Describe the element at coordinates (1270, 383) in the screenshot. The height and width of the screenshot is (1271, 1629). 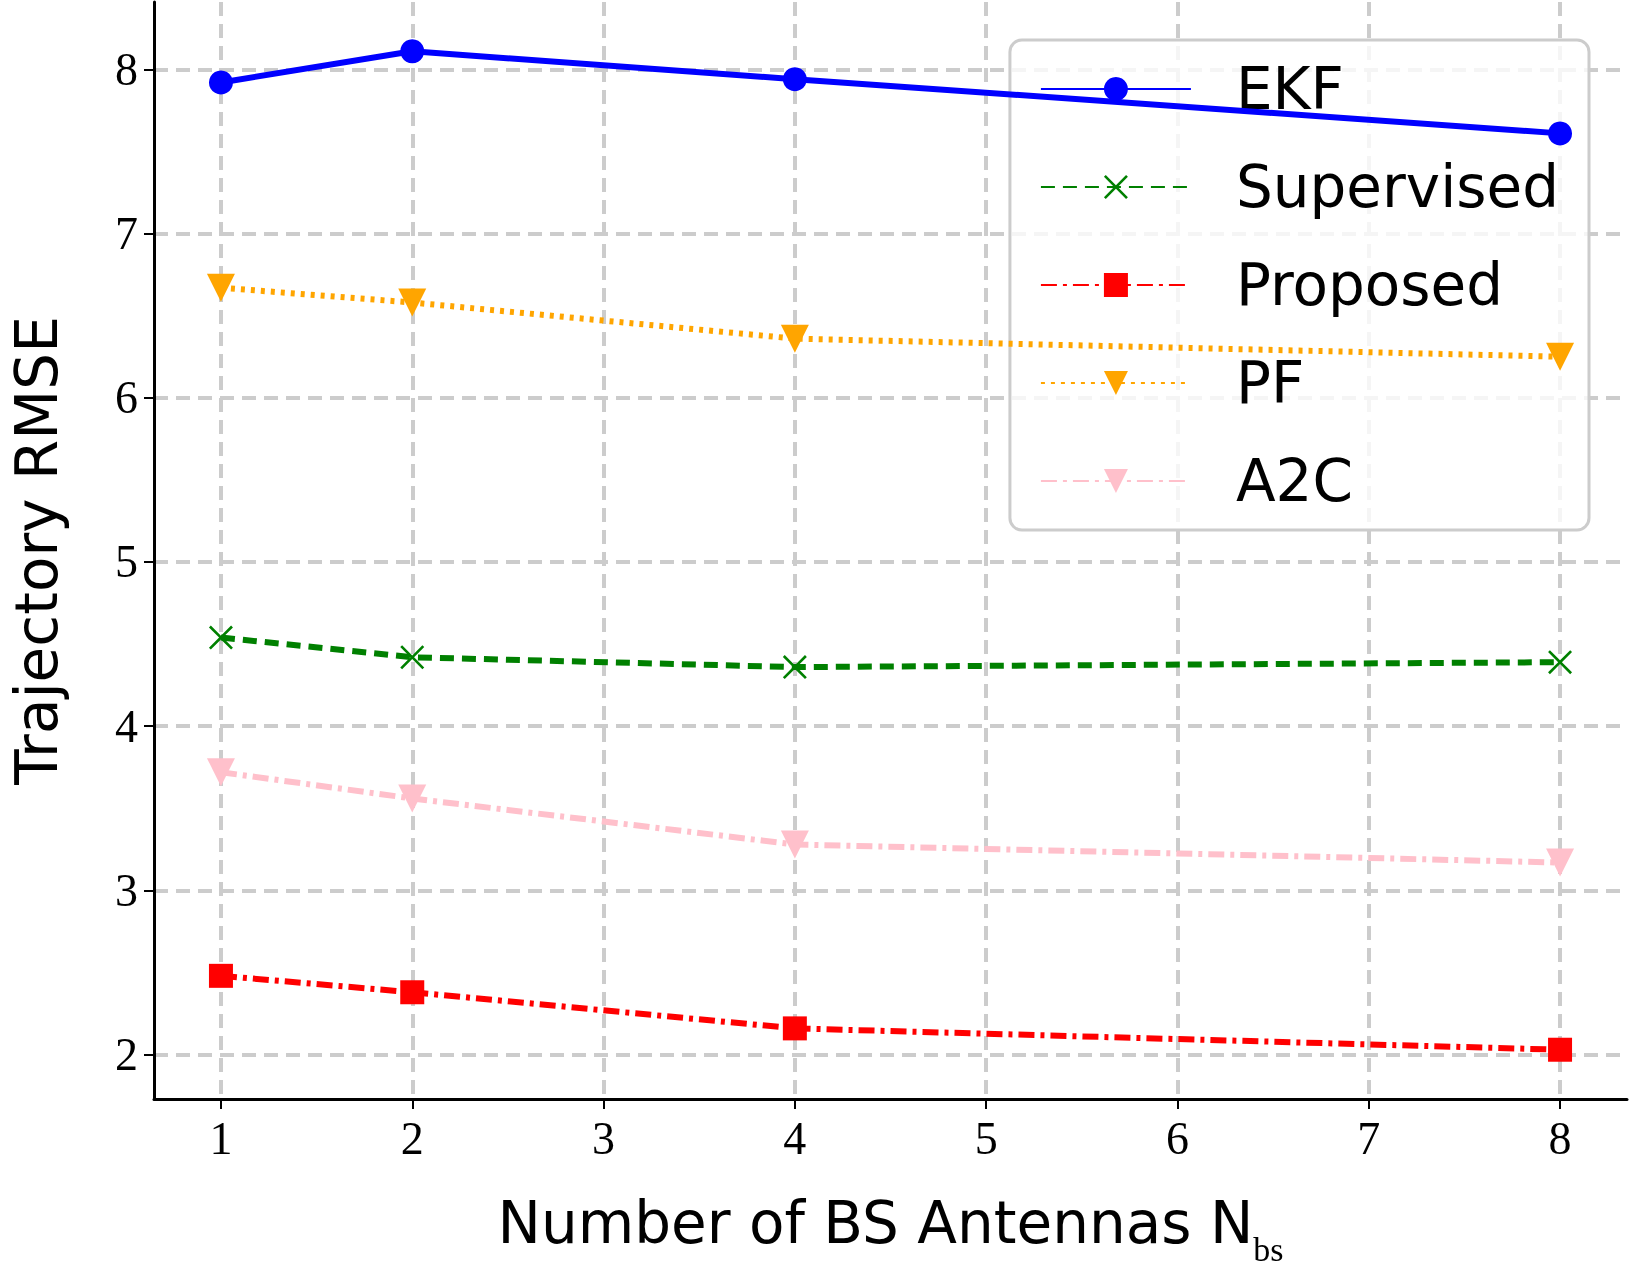
I see `legend-label: PF` at that location.